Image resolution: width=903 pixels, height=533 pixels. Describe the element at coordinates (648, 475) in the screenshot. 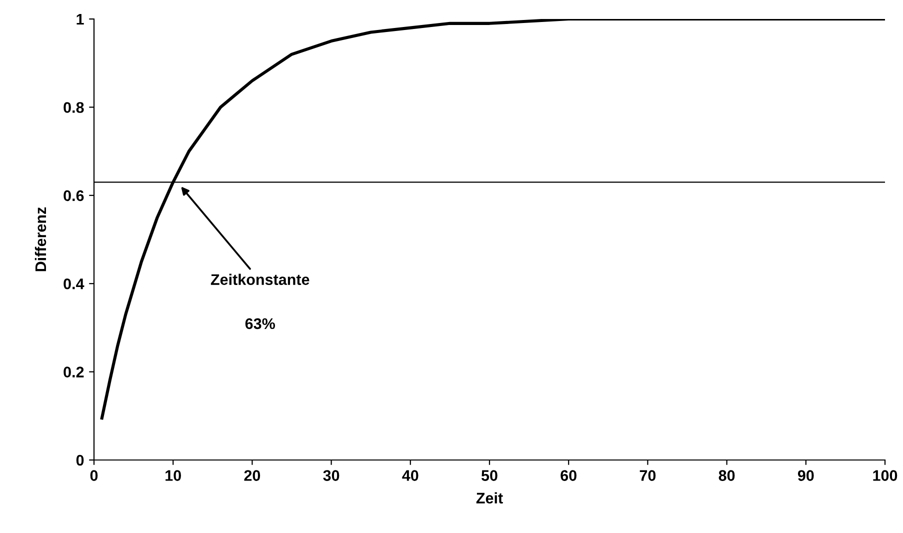

I see `x-tick-label: 70` at that location.